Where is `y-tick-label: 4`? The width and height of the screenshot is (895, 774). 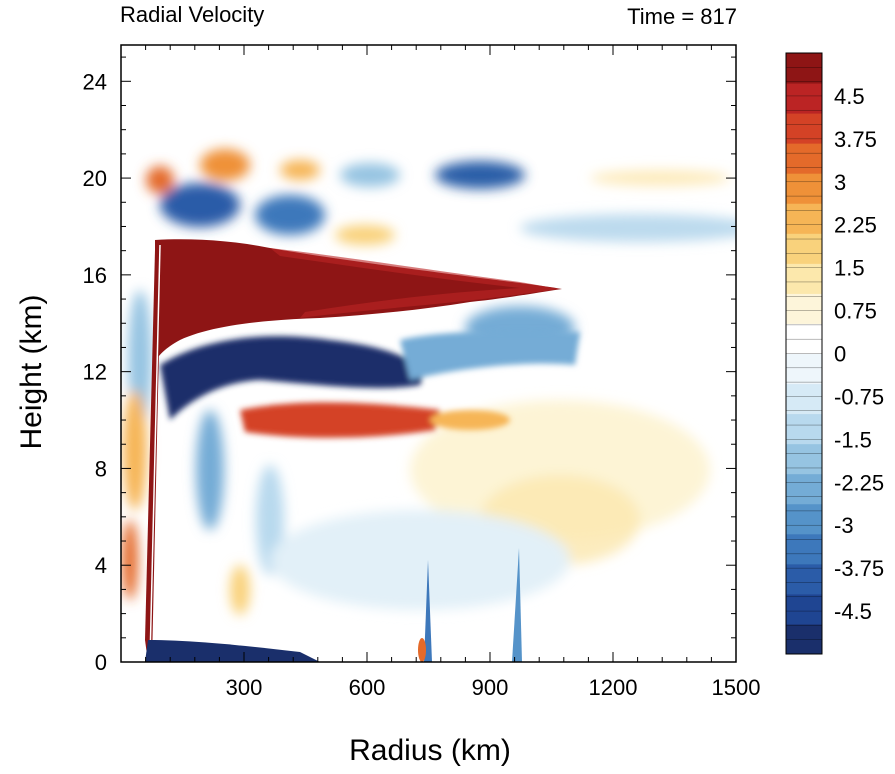 y-tick-label: 4 is located at coordinates (101, 565).